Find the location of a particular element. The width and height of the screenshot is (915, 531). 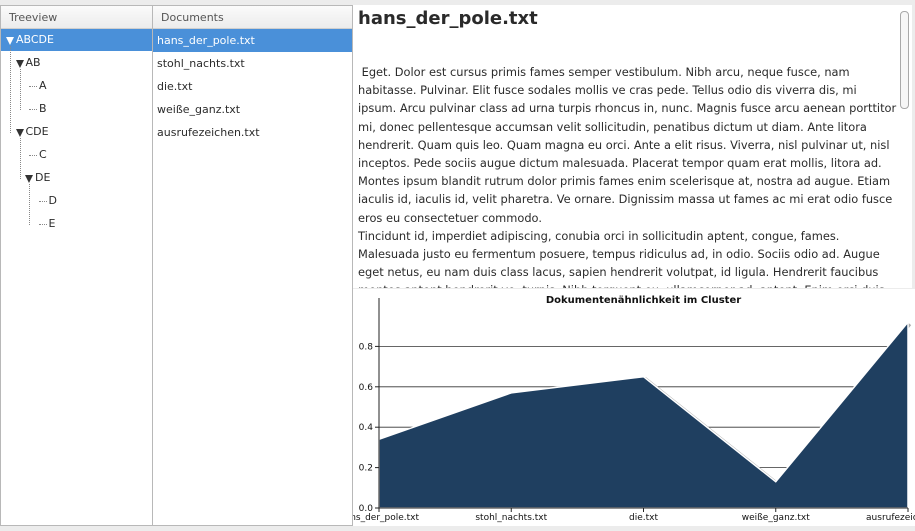

tree-node-e: E is located at coordinates (76, 224).